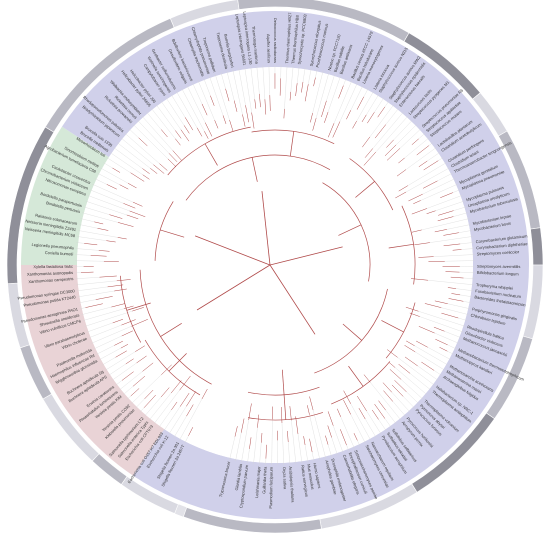 This screenshot has width=549, height=545. What do you see at coordinates (310, 477) in the screenshot?
I see `leaf-label: Mus musculus` at bounding box center [310, 477].